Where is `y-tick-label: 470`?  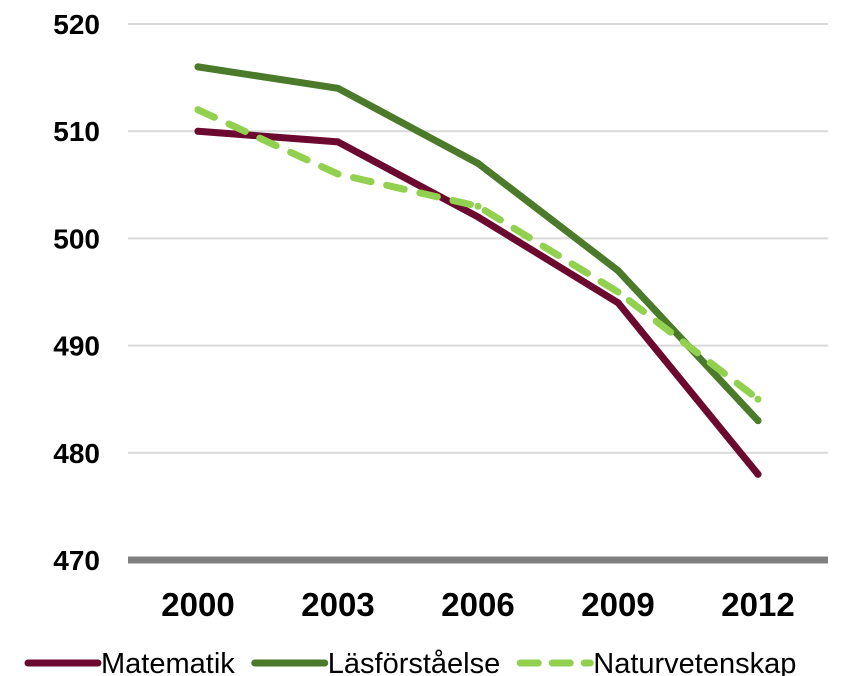 y-tick-label: 470 is located at coordinates (76, 560).